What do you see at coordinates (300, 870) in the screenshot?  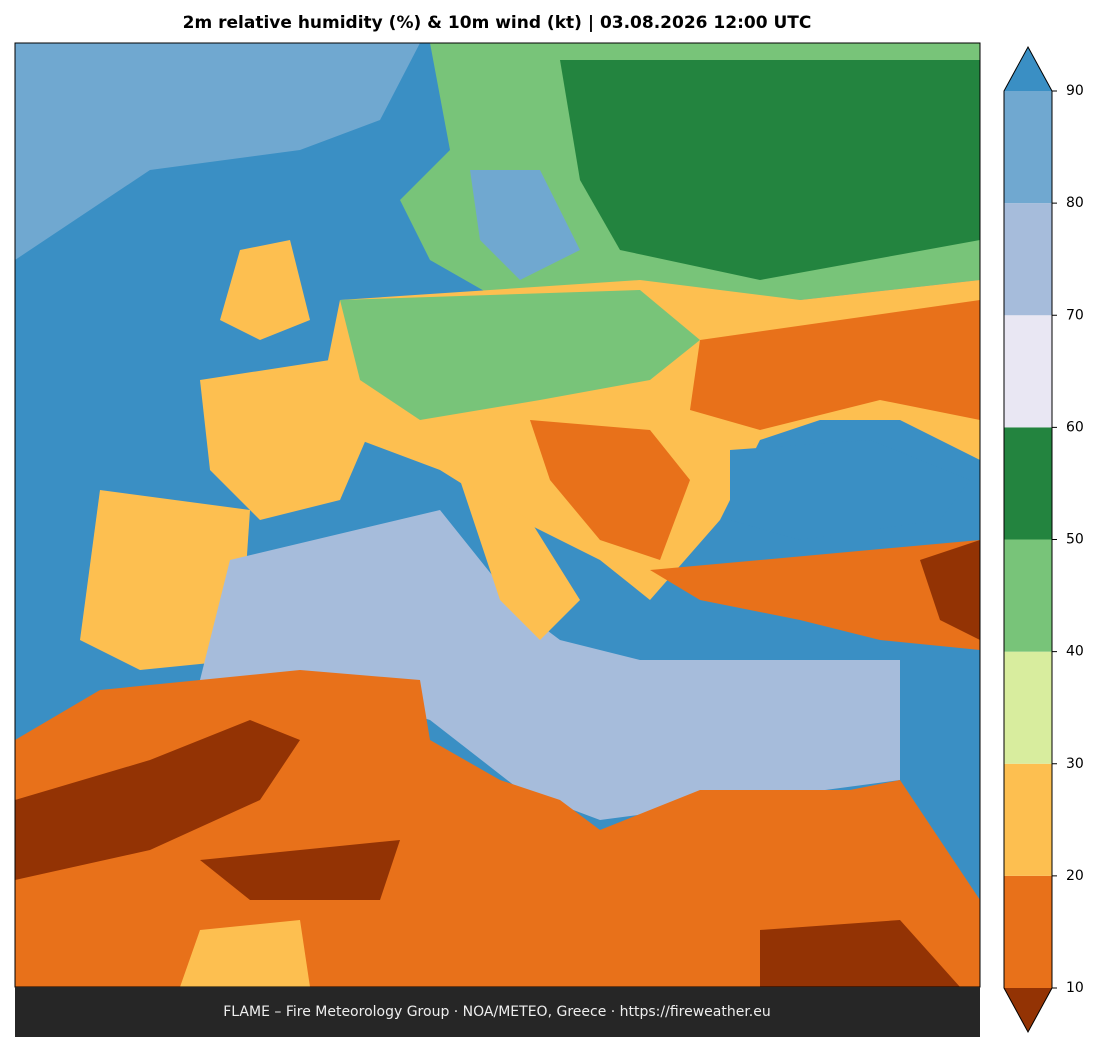 I see `sahara-dry` at bounding box center [300, 870].